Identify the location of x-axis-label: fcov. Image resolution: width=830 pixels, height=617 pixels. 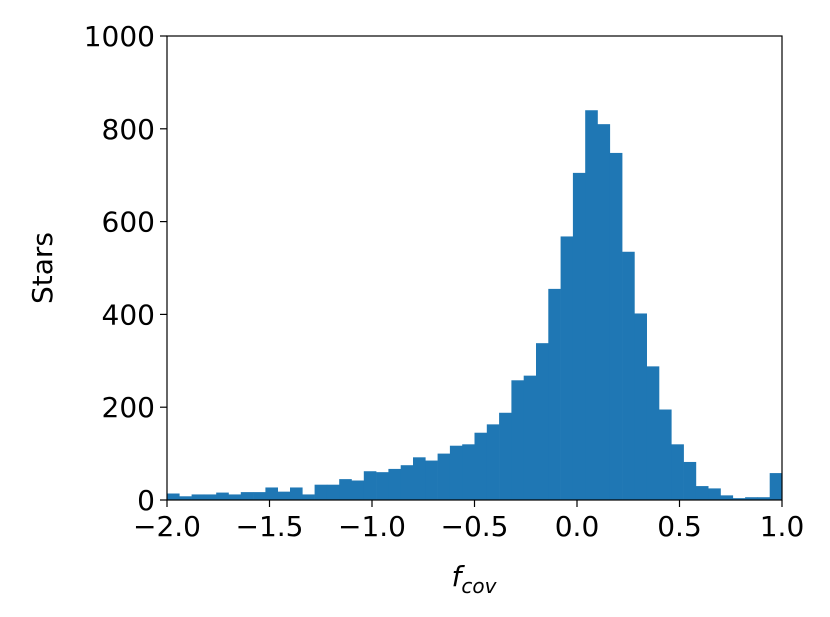
(475, 579).